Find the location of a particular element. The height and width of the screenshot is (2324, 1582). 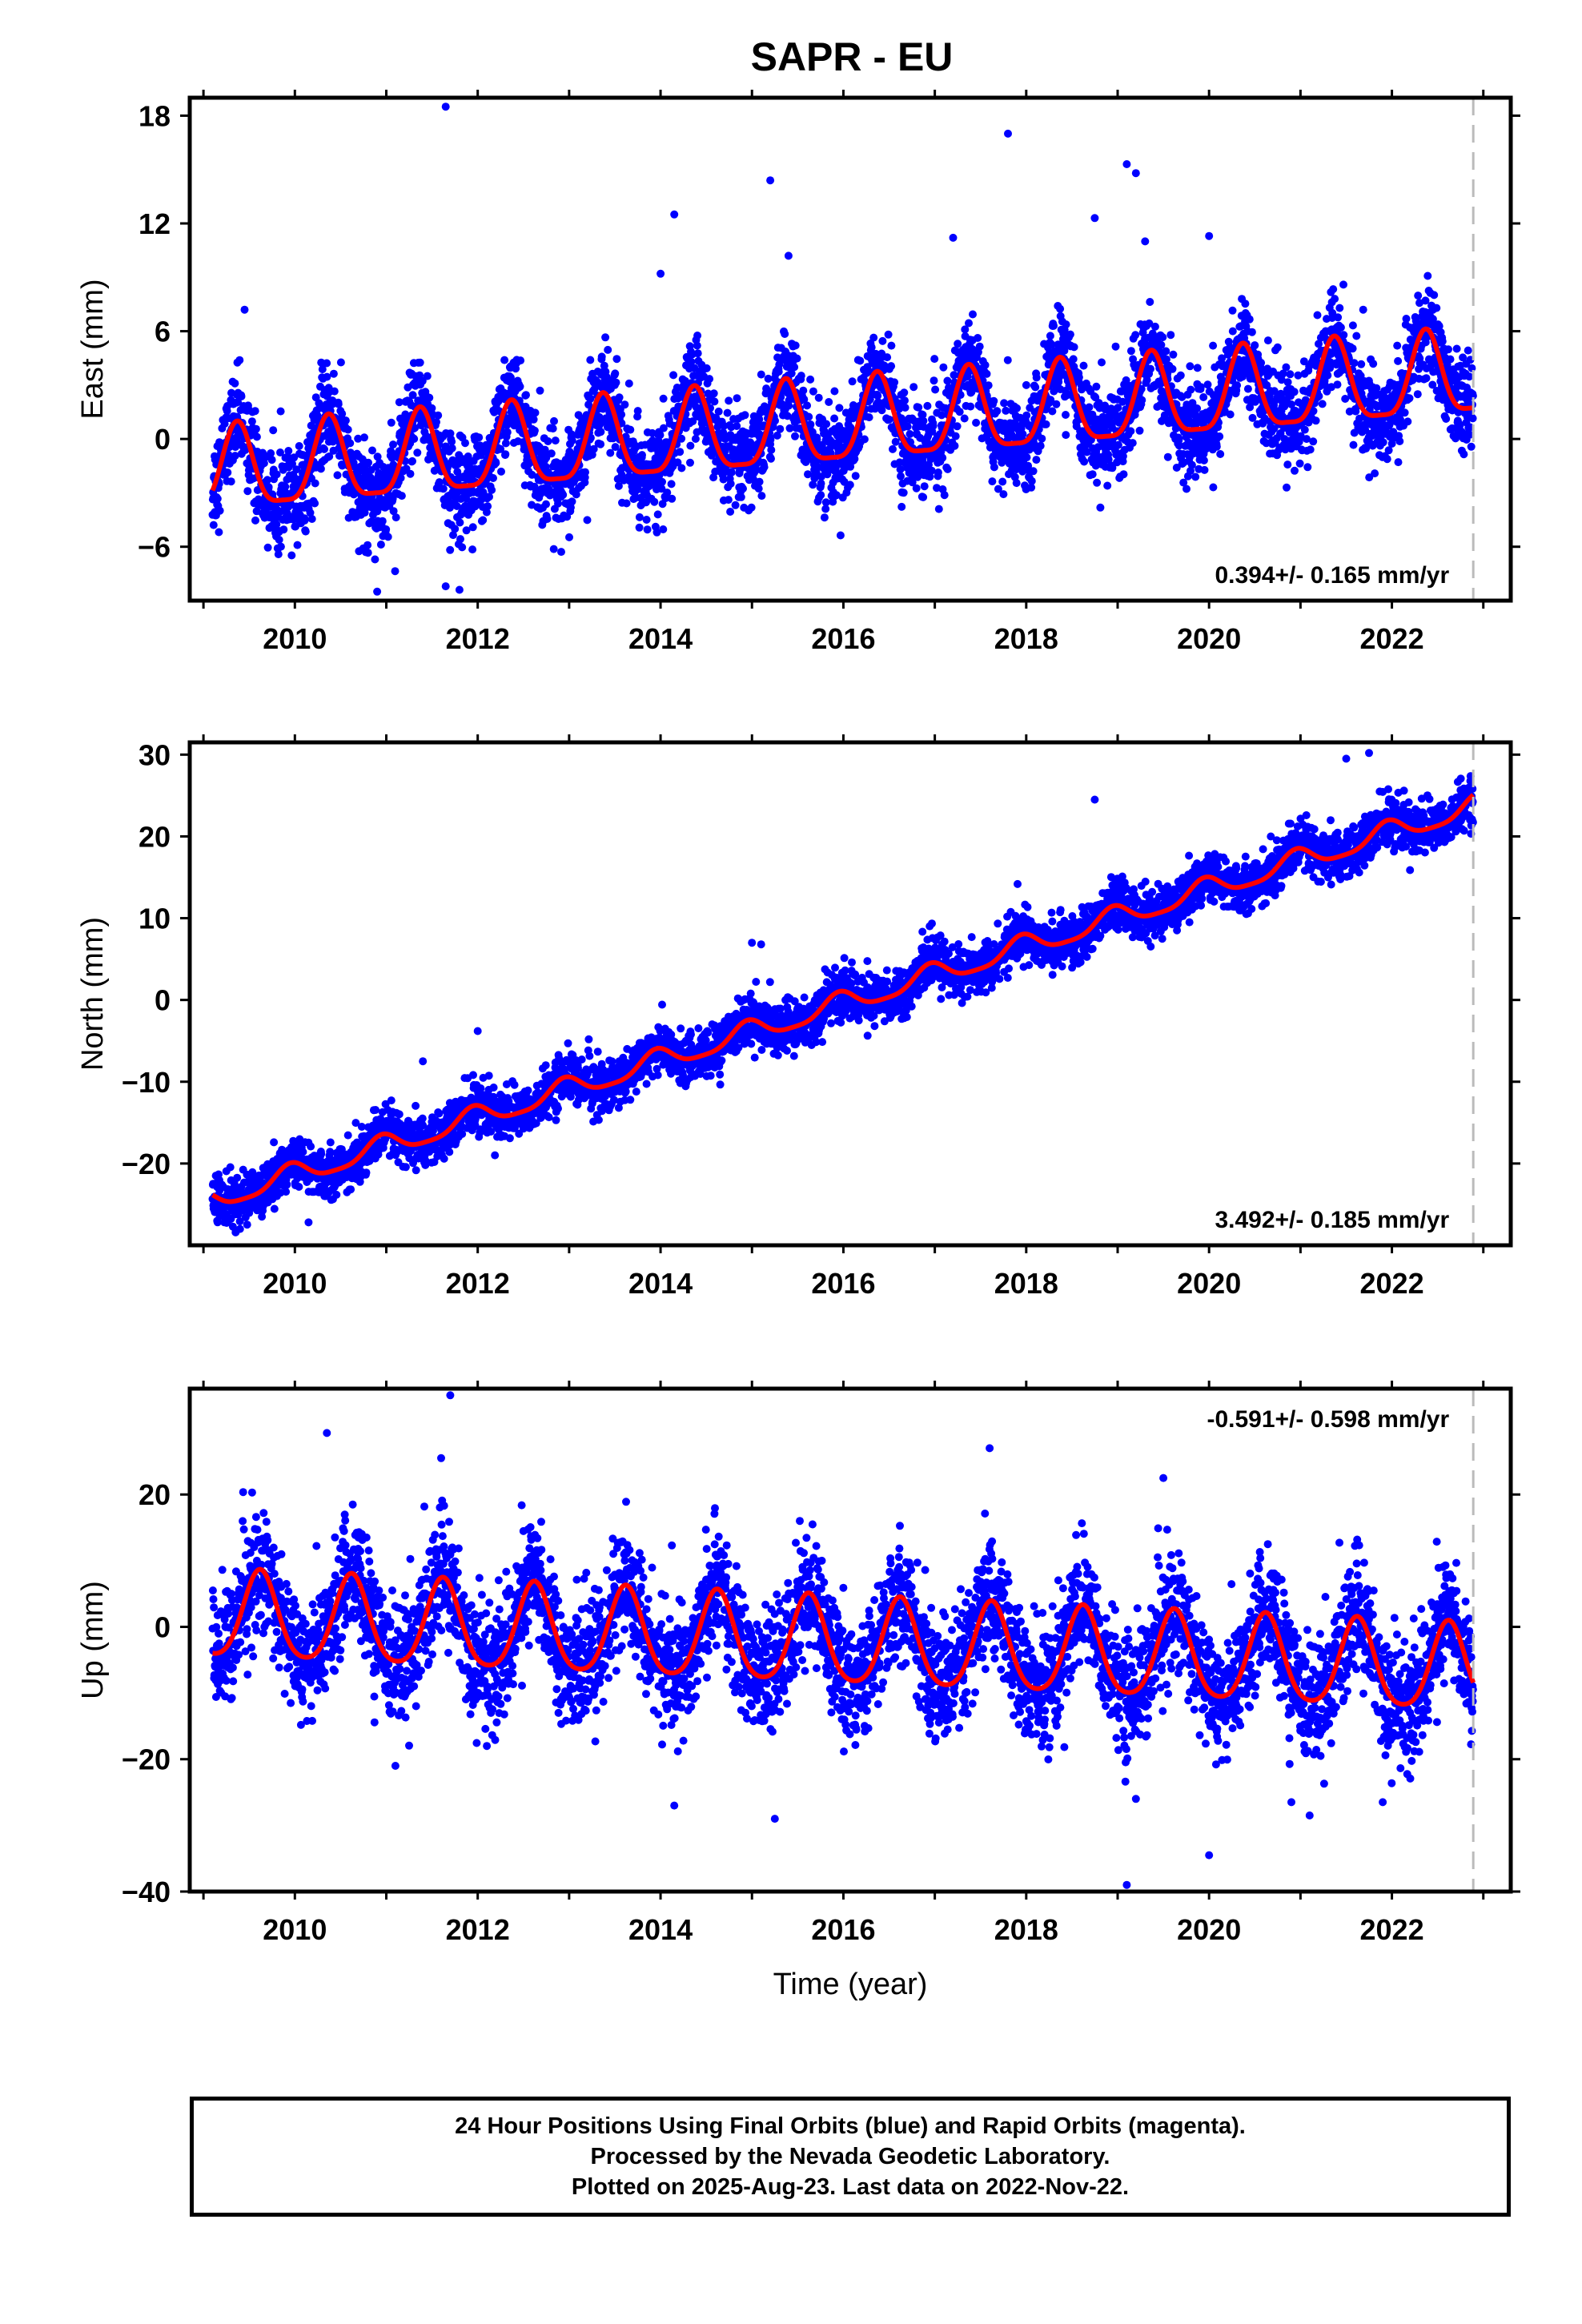

x-tick-label: 2018 is located at coordinates (1026, 638).